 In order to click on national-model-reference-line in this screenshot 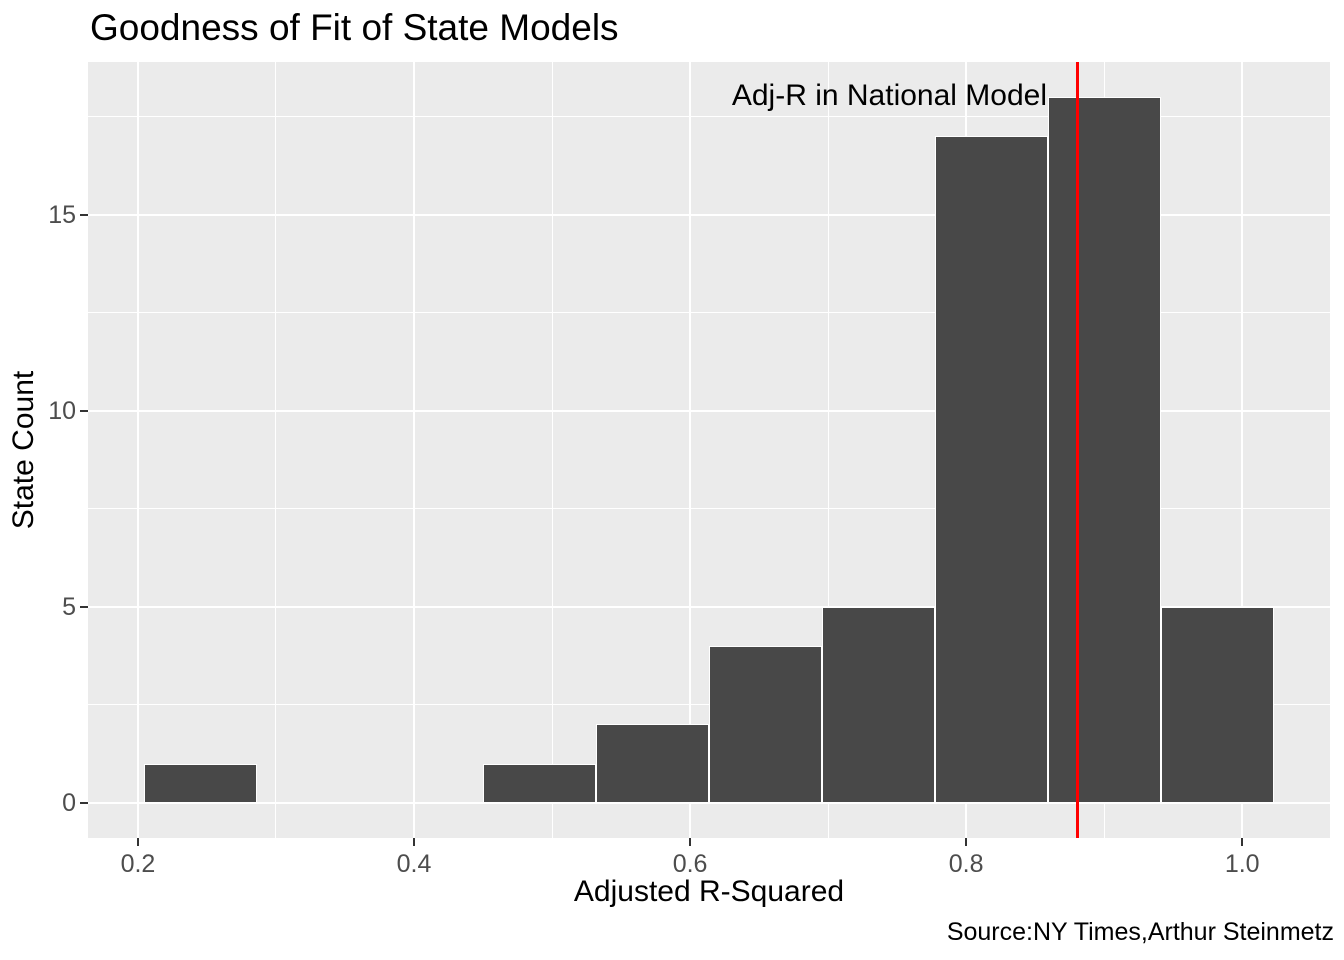, I will do `click(1078, 450)`.